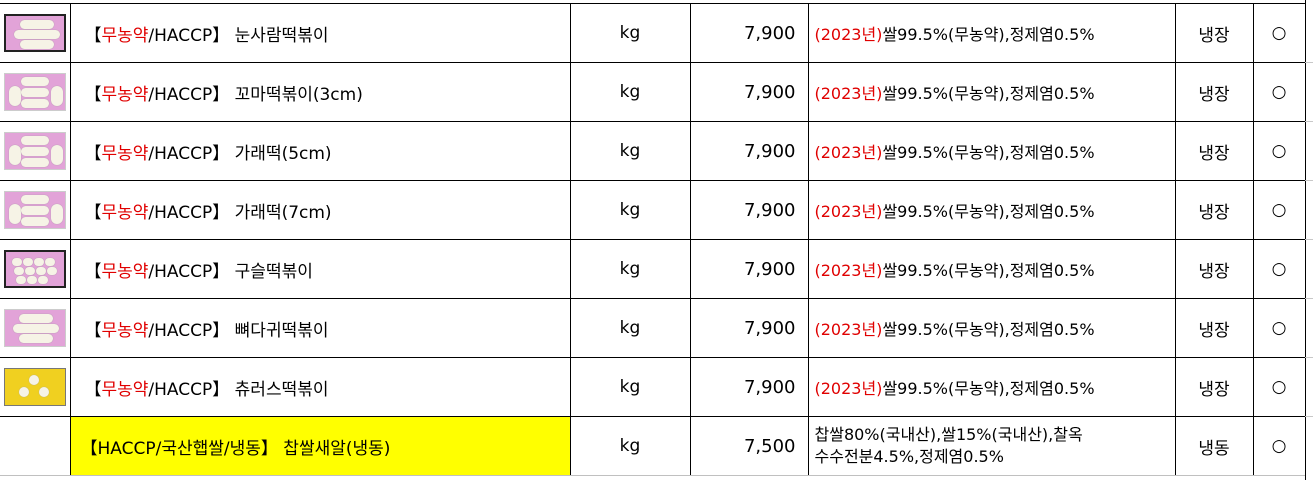 The width and height of the screenshot is (1313, 480). Describe the element at coordinates (1309, 240) in the screenshot. I see `grid-edge` at that location.